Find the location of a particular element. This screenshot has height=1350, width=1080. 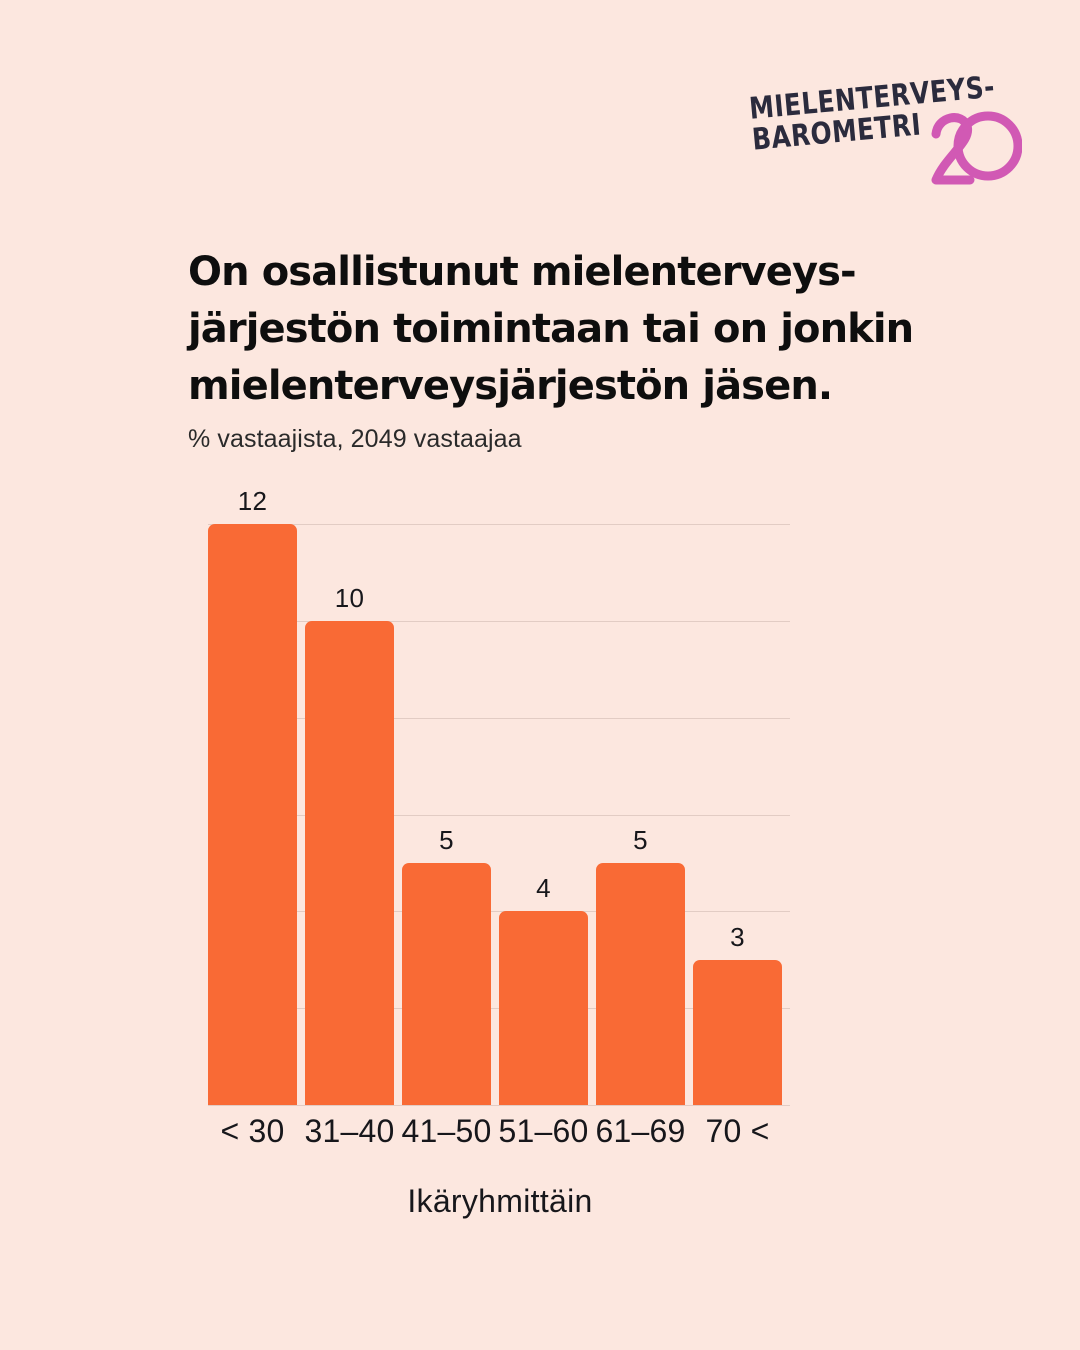

title-line-1: On osallistunut mielenterveys- is located at coordinates (522, 272).